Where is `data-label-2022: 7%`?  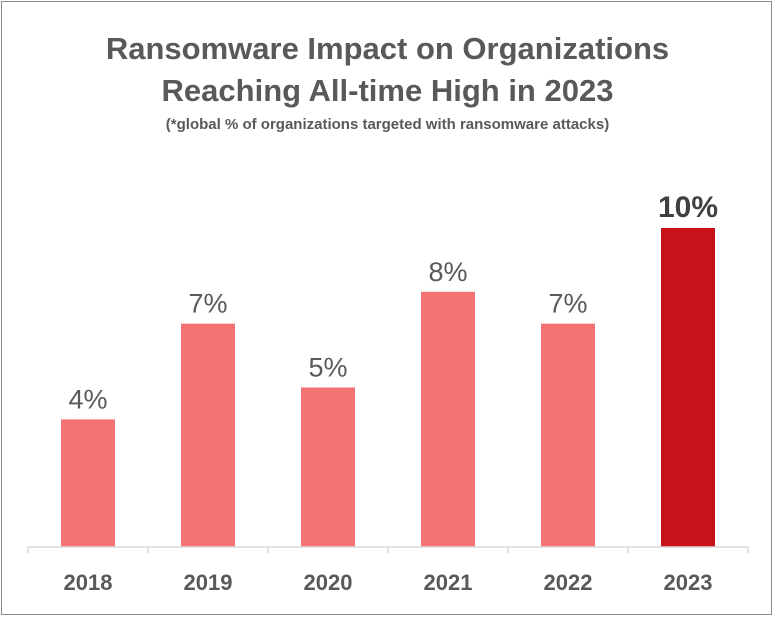 data-label-2022: 7% is located at coordinates (567, 304).